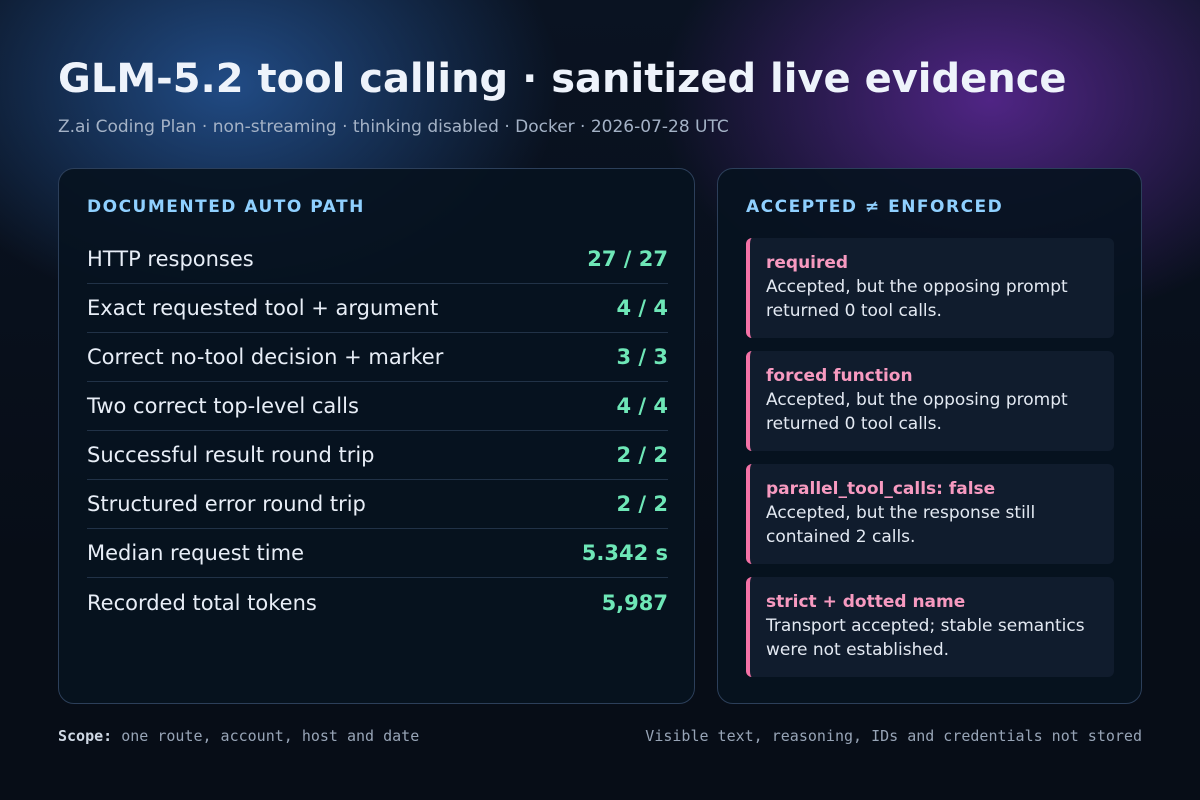  I want to click on card-heading-accepted: ACCEPTED ≠ ENFORCED, so click(875, 207).